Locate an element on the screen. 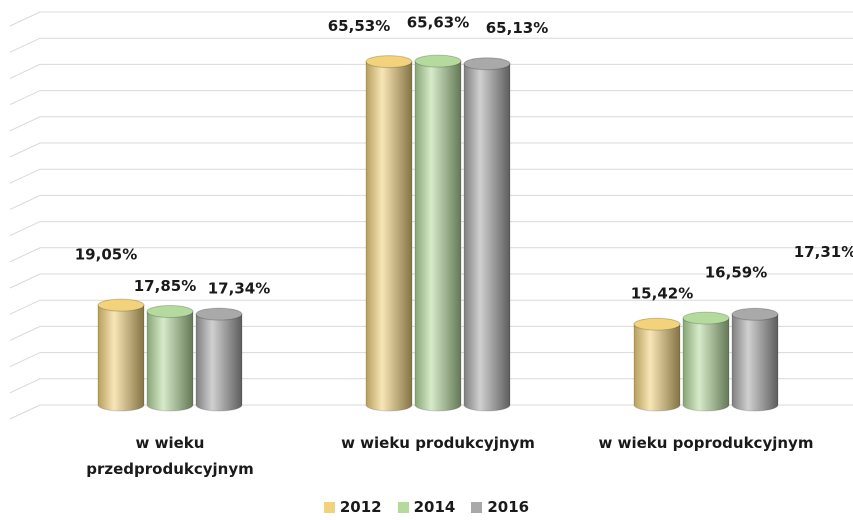 The width and height of the screenshot is (853, 520). x-tick-label: w wieku poprodukcyjnym is located at coordinates (706, 443).